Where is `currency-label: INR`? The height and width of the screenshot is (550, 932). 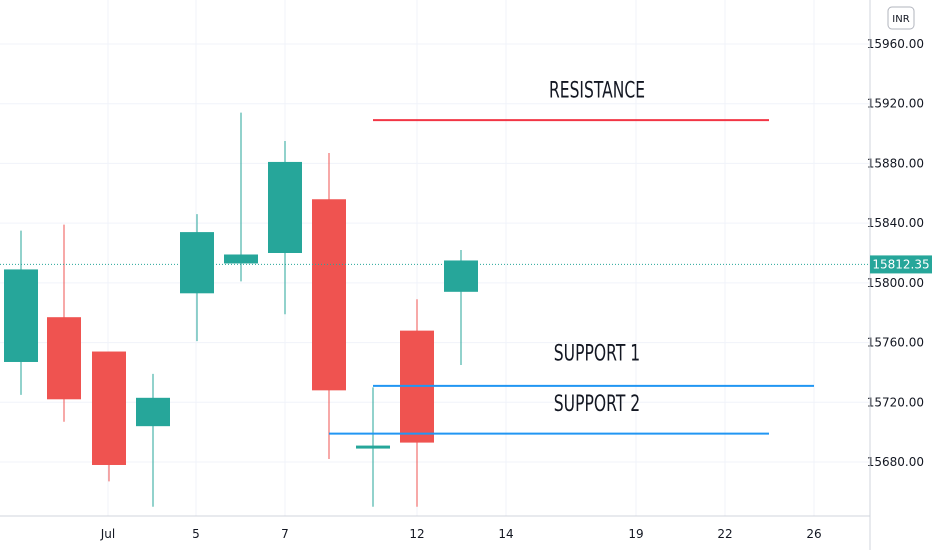
currency-label: INR is located at coordinates (900, 19).